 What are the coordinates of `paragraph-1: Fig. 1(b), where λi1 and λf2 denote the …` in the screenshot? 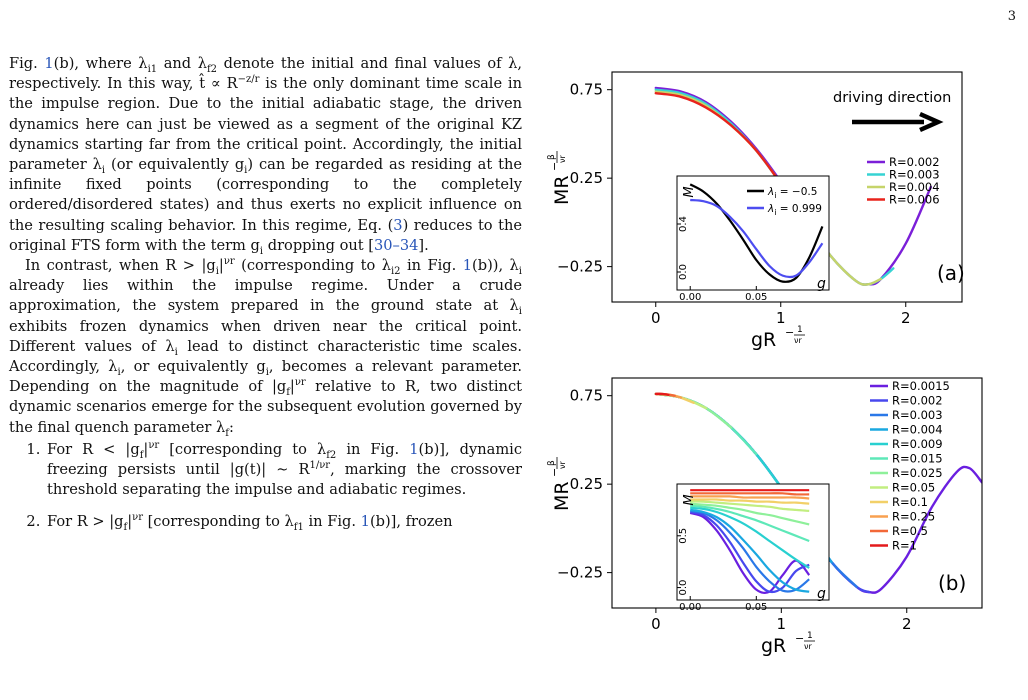 It's located at (266, 156).